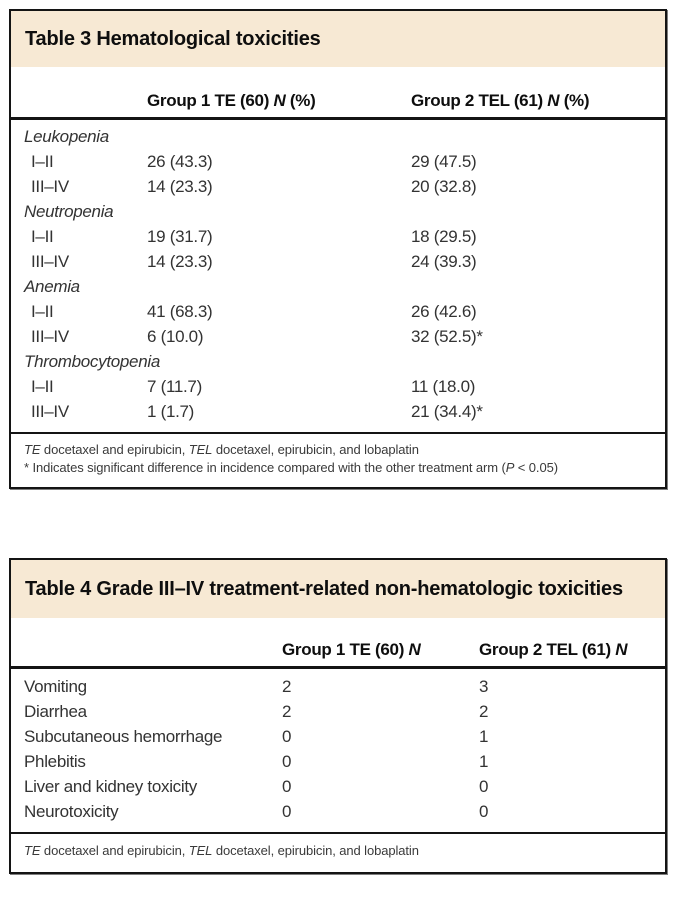 The width and height of the screenshot is (680, 912). Describe the element at coordinates (444, 236) in the screenshot. I see `group2-value: 18 (29.5)` at that location.